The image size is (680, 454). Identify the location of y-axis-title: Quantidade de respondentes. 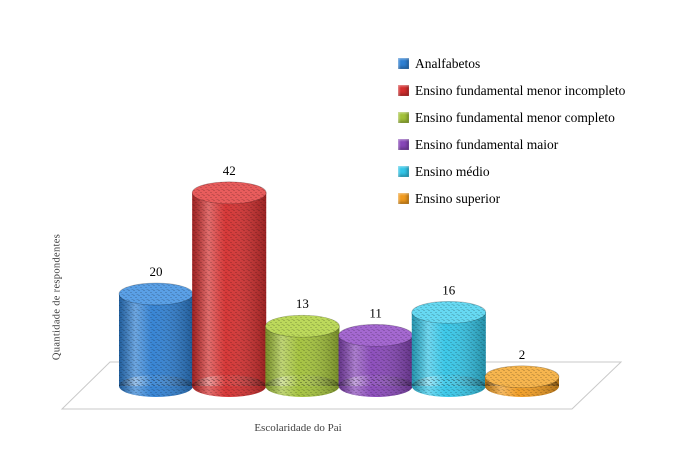
(57, 297).